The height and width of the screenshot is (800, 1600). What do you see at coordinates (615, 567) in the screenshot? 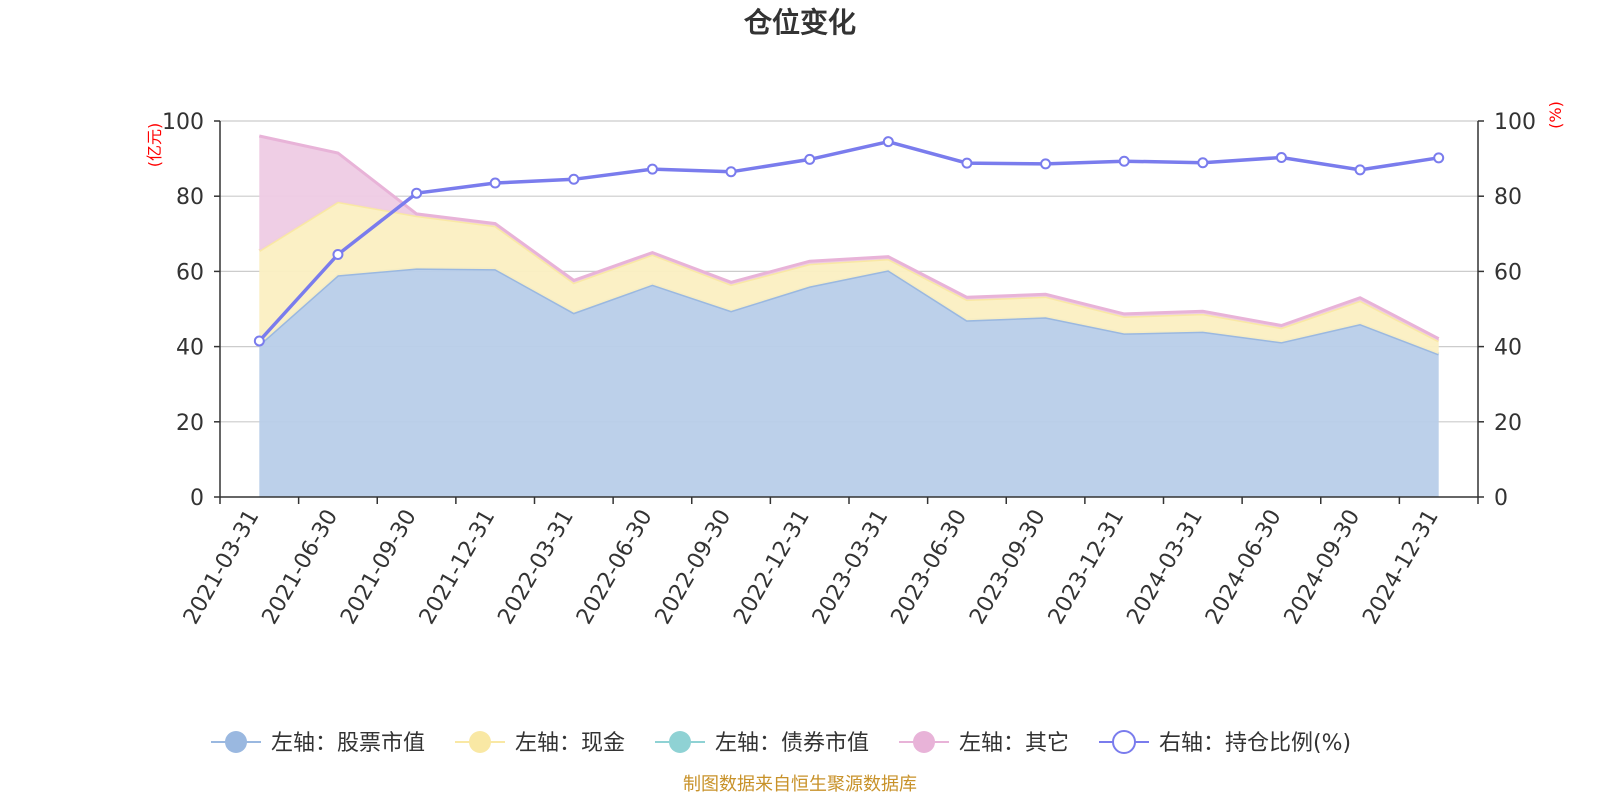
I see `x-tick-label: 2022-06-30` at bounding box center [615, 567].